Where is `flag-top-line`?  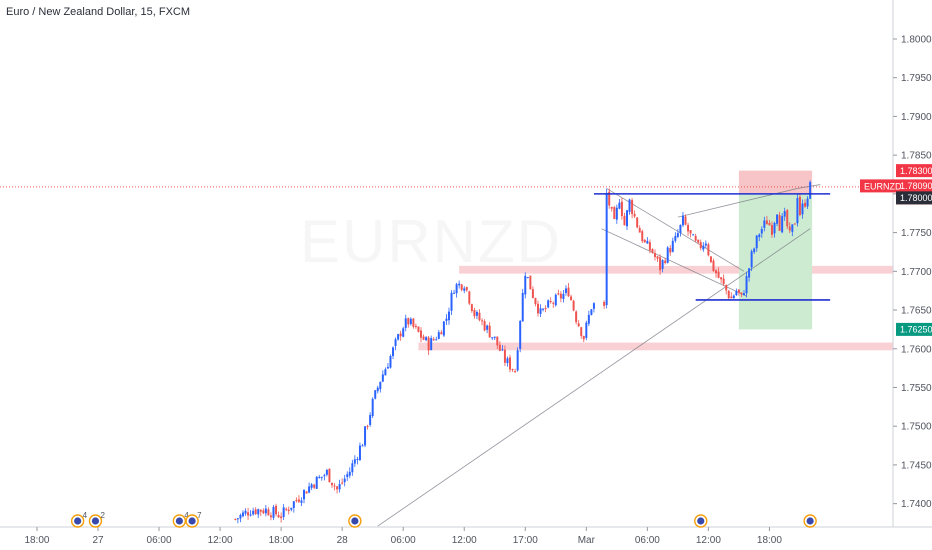
flag-top-line is located at coordinates (809, 186).